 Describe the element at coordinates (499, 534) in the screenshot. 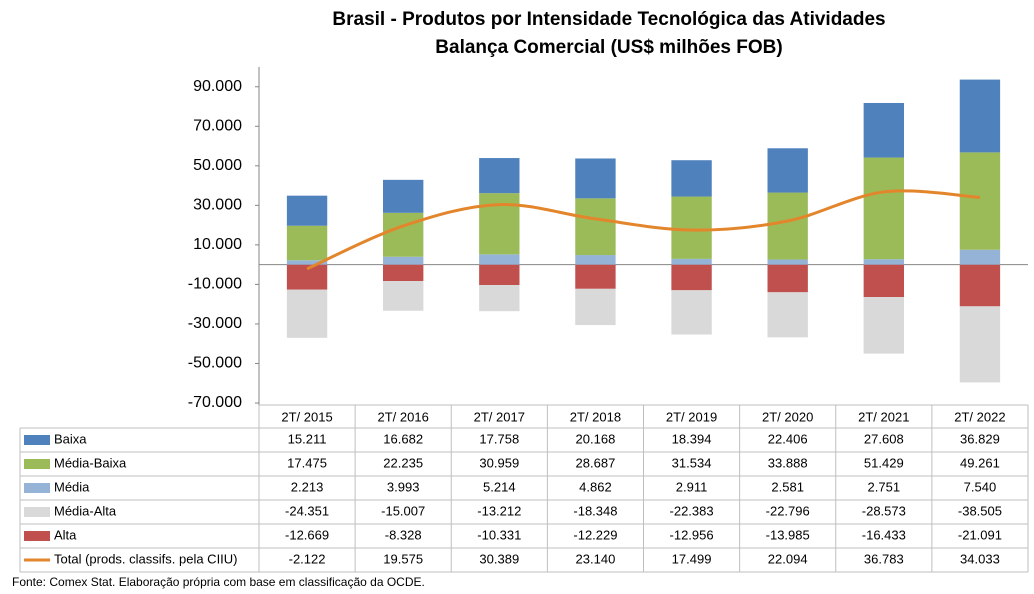

I see `table-value: -10.331` at that location.